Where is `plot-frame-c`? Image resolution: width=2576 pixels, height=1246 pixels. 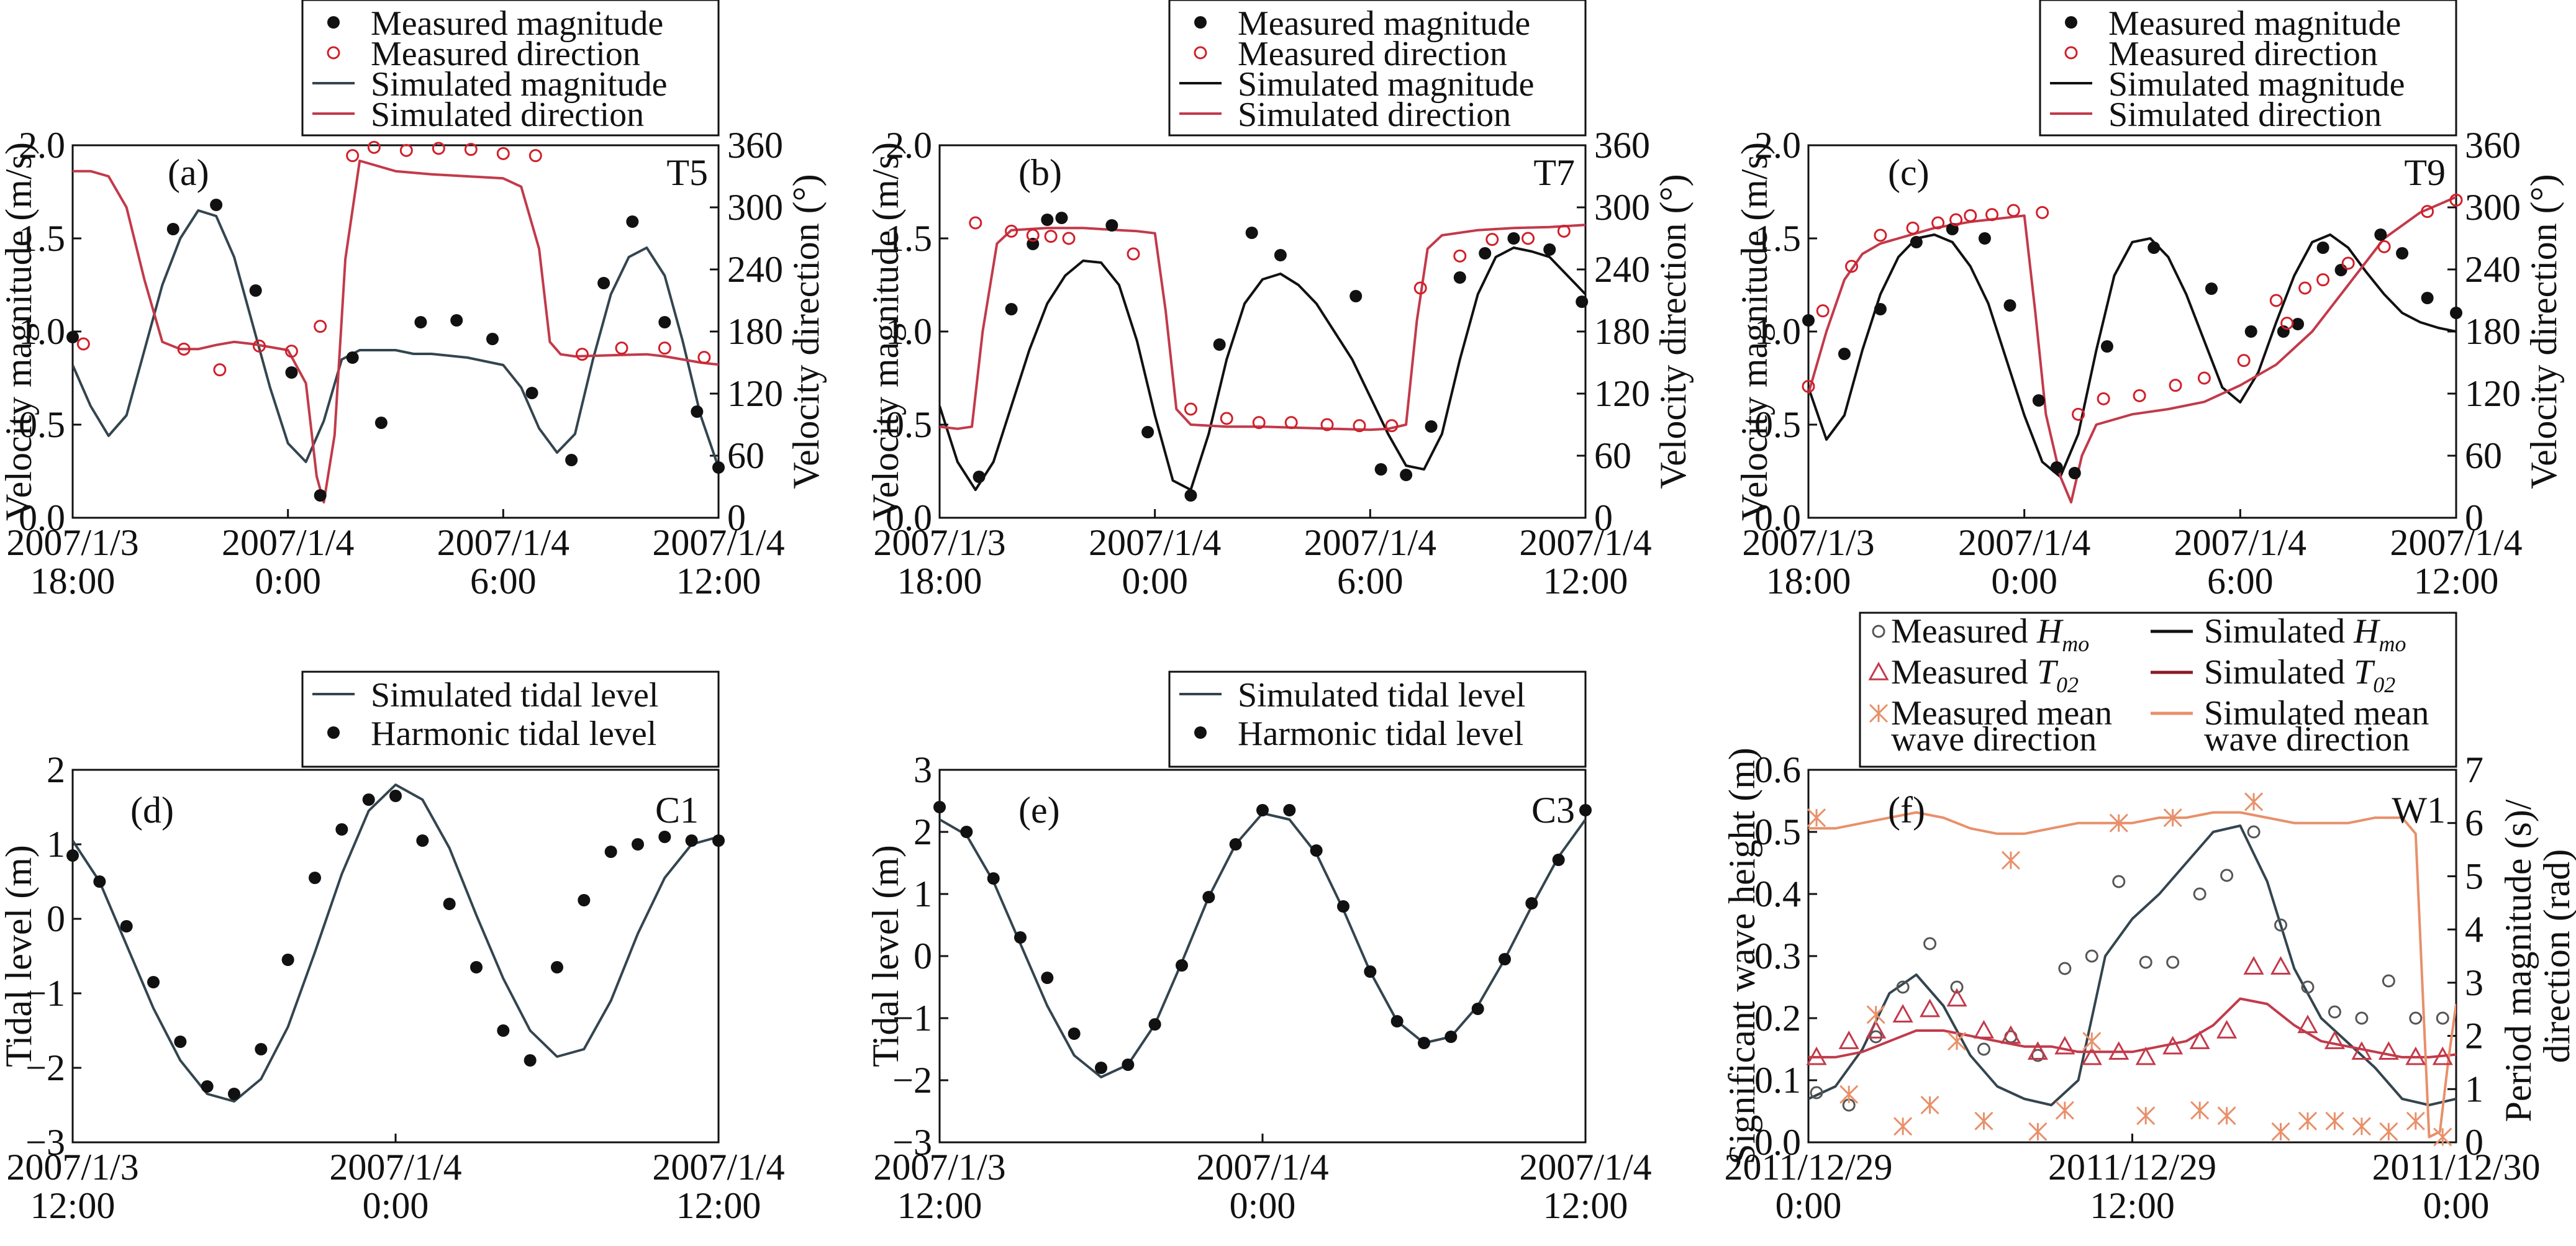 plot-frame-c is located at coordinates (2132, 331).